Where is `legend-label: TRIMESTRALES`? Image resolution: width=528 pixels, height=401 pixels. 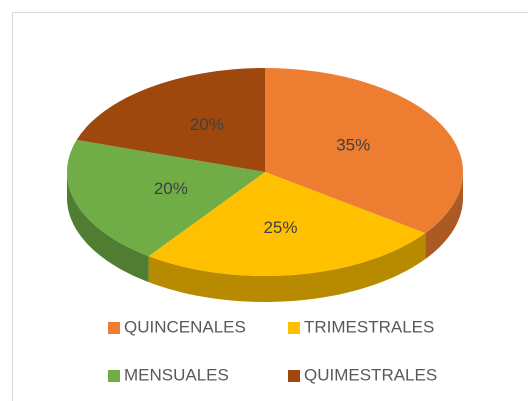
legend-label: TRIMESTRALES is located at coordinates (369, 326).